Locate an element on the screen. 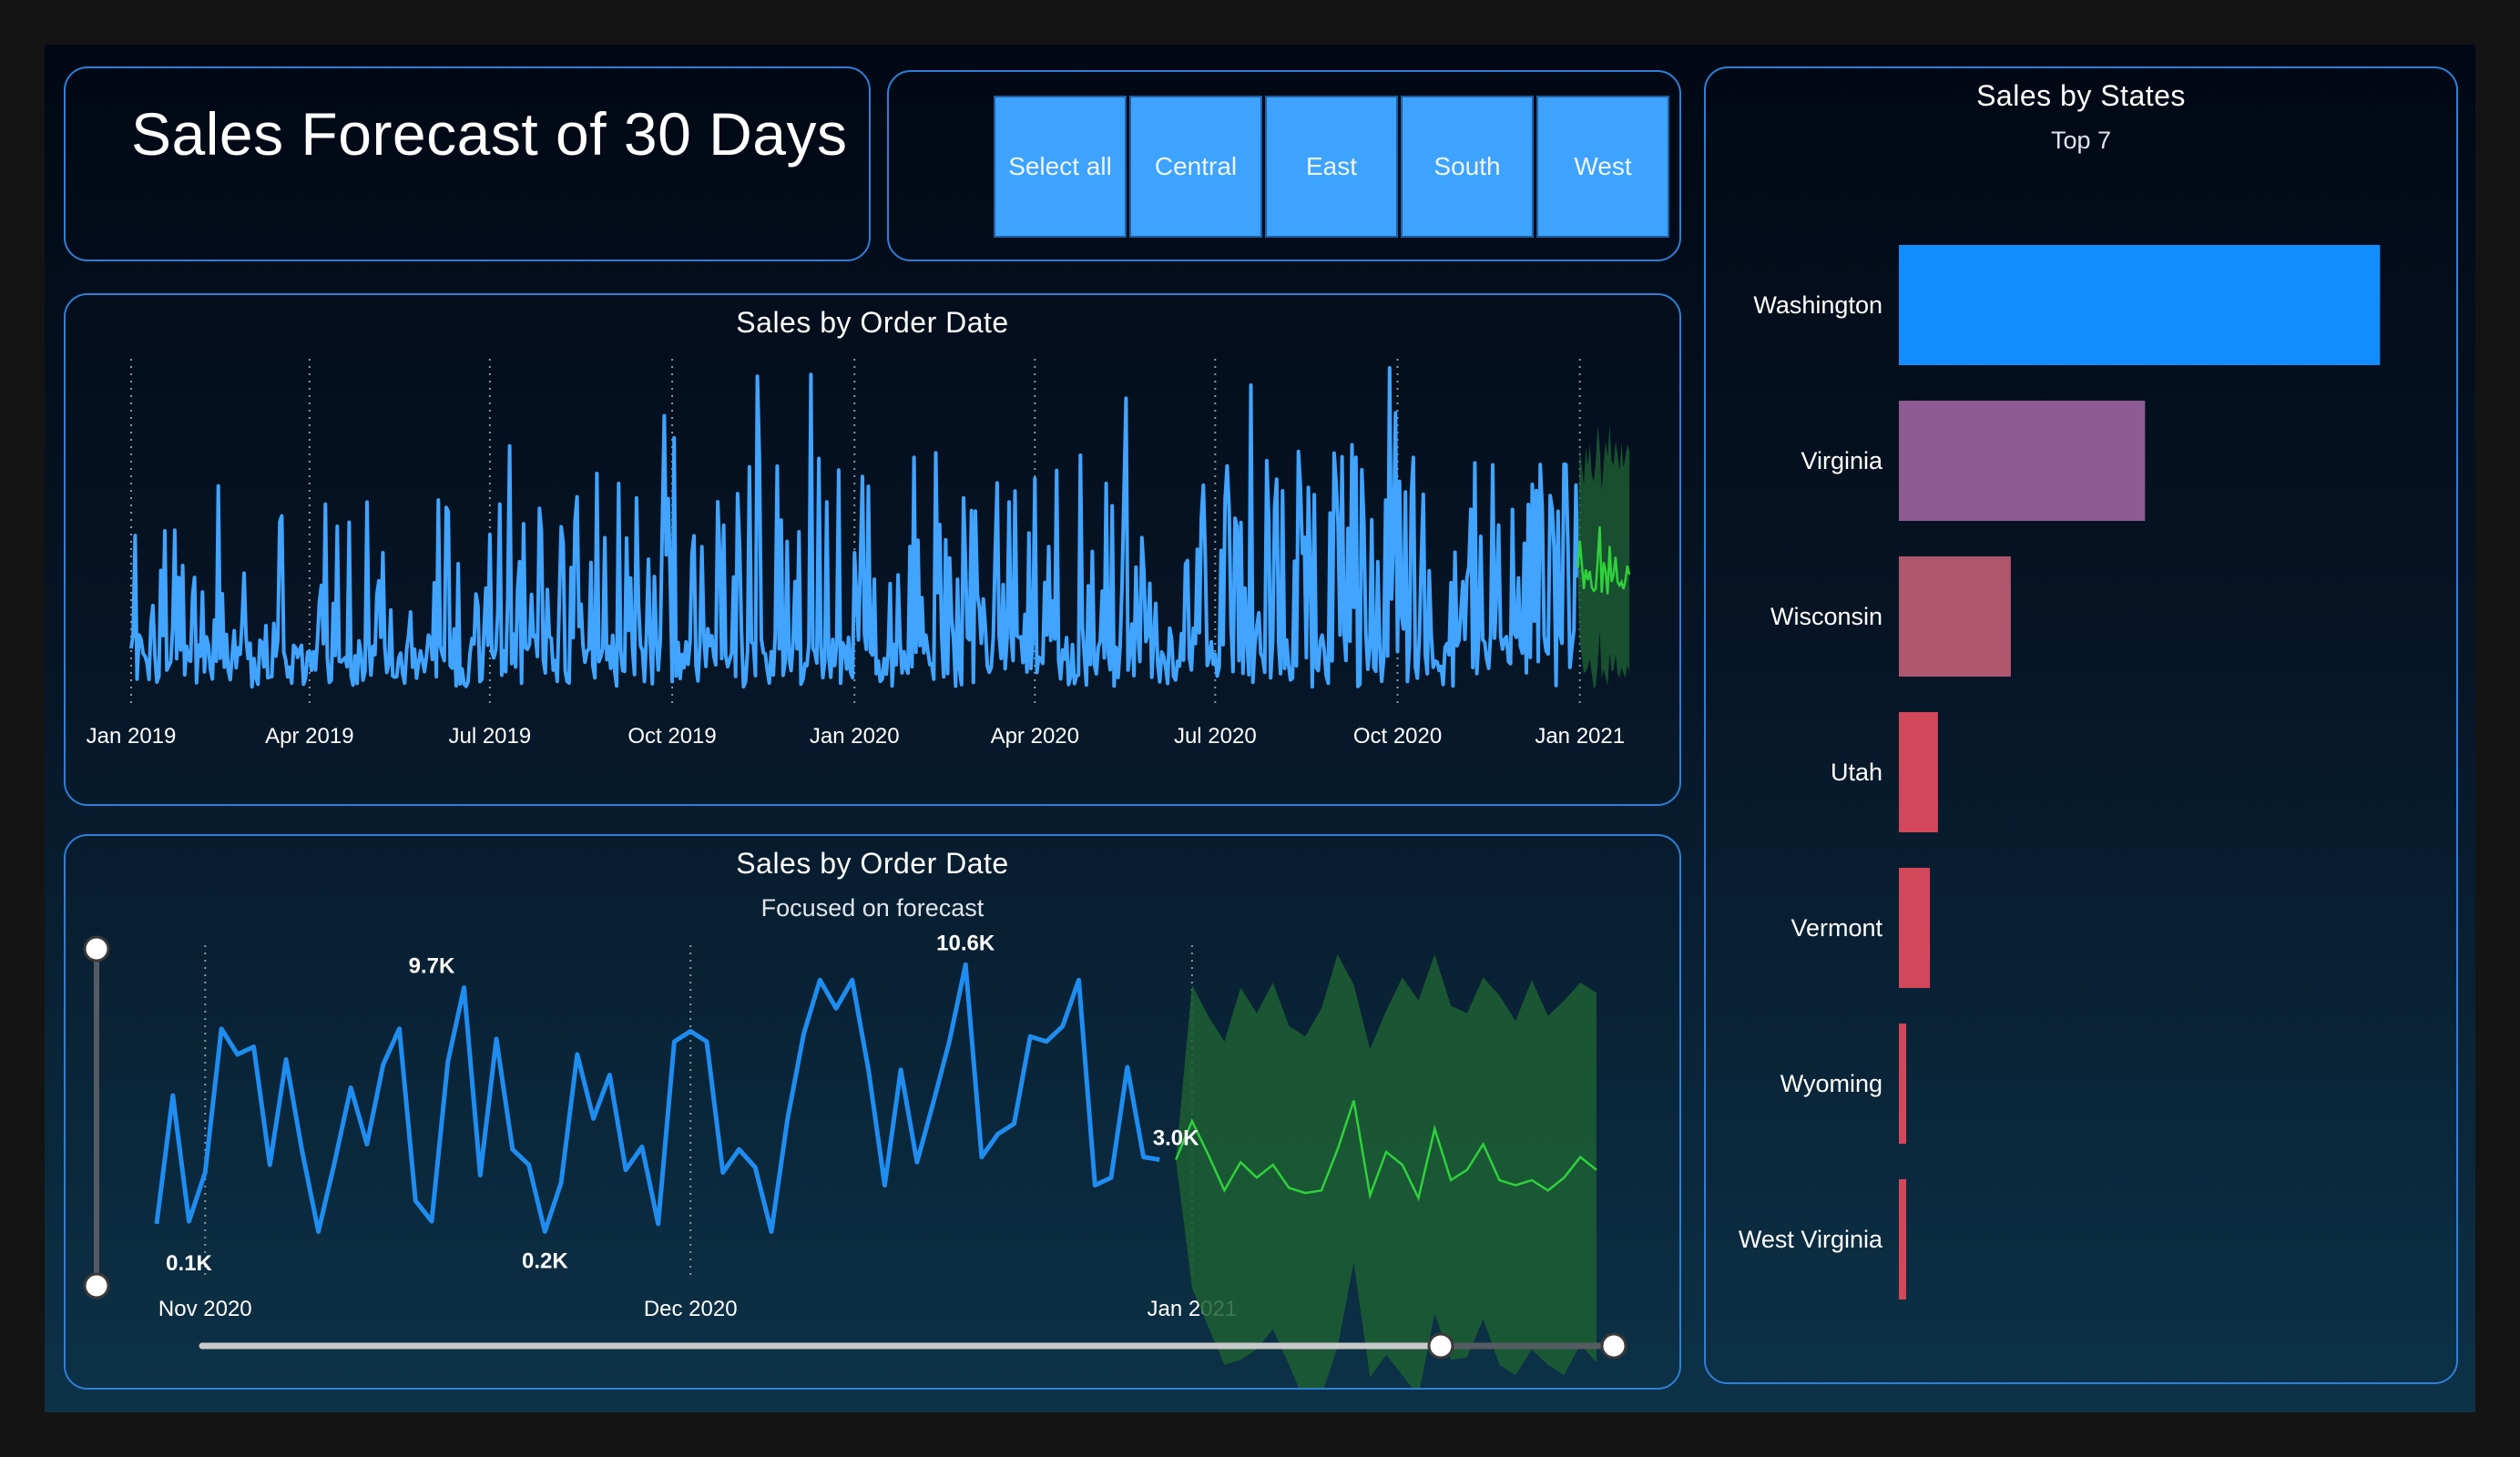  category-label: West Virginia is located at coordinates (1811, 1239).